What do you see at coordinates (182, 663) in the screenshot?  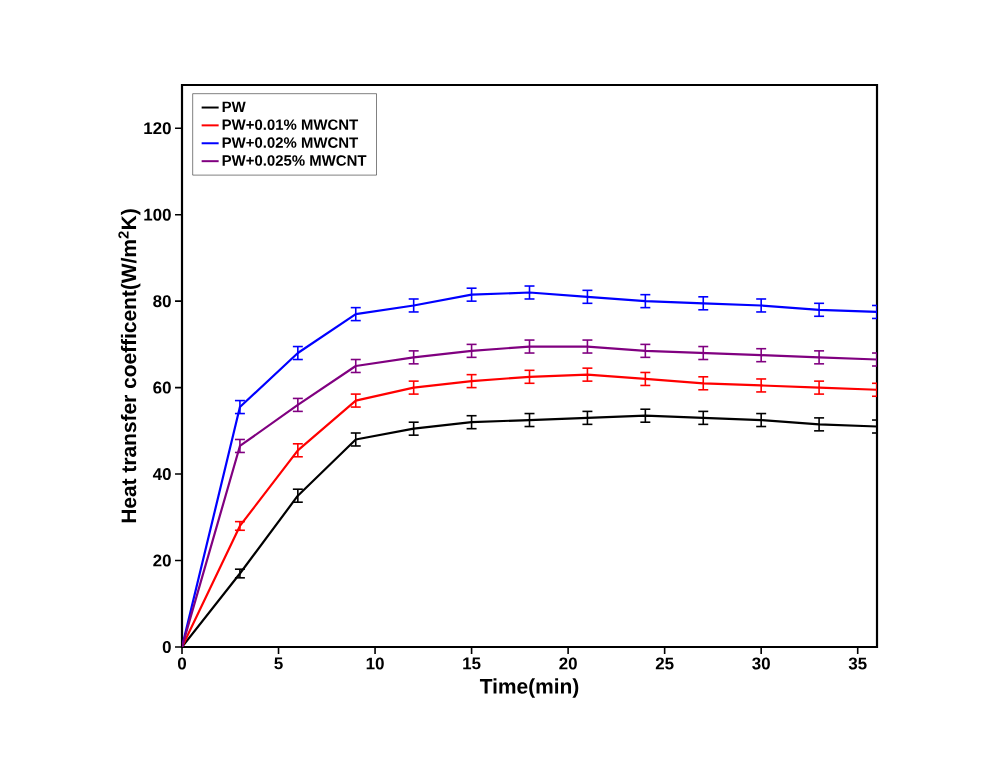 I see `x-tick-label: 0` at bounding box center [182, 663].